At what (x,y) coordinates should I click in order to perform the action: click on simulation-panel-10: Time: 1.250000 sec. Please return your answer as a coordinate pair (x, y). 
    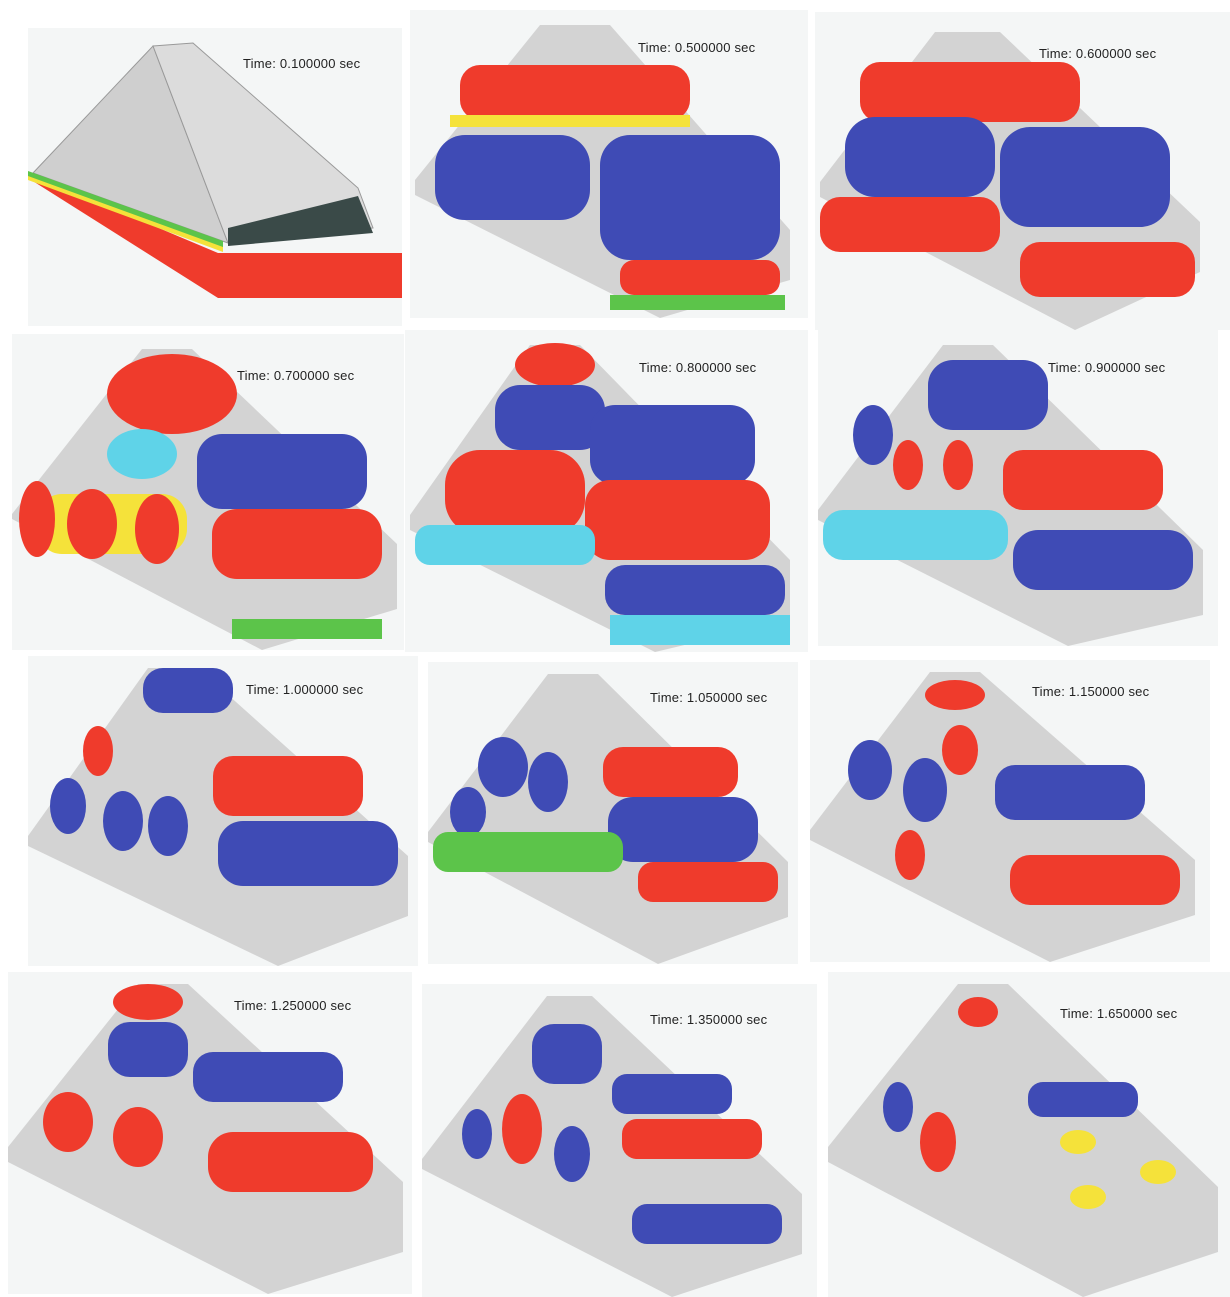
    Looking at the image, I should click on (210, 1133).